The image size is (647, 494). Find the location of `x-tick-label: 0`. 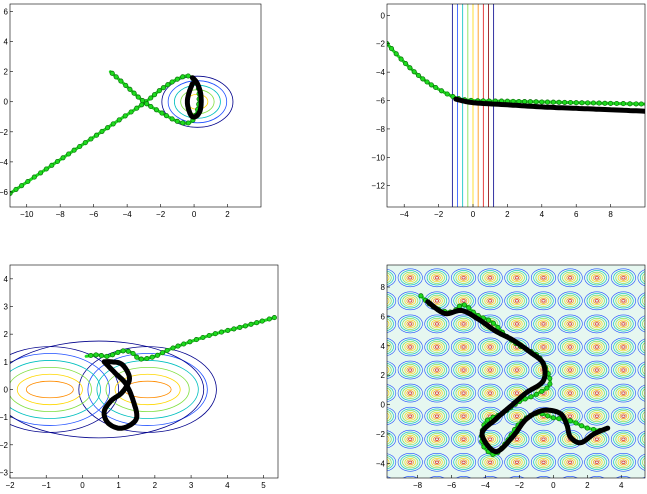

x-tick-label: 0 is located at coordinates (194, 214).